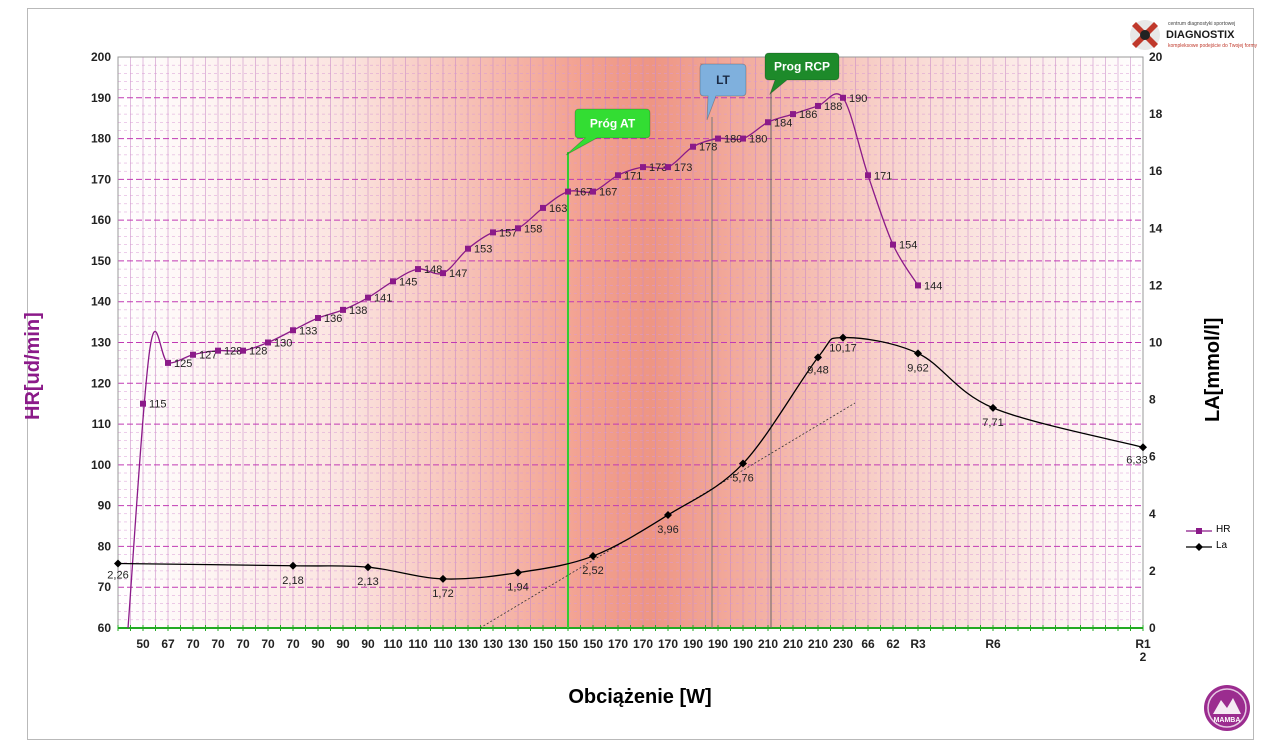 This screenshot has width=1280, height=754. Describe the element at coordinates (1213, 369) in the screenshot. I see `y-axis-right-title: LA[mmol/l]` at that location.